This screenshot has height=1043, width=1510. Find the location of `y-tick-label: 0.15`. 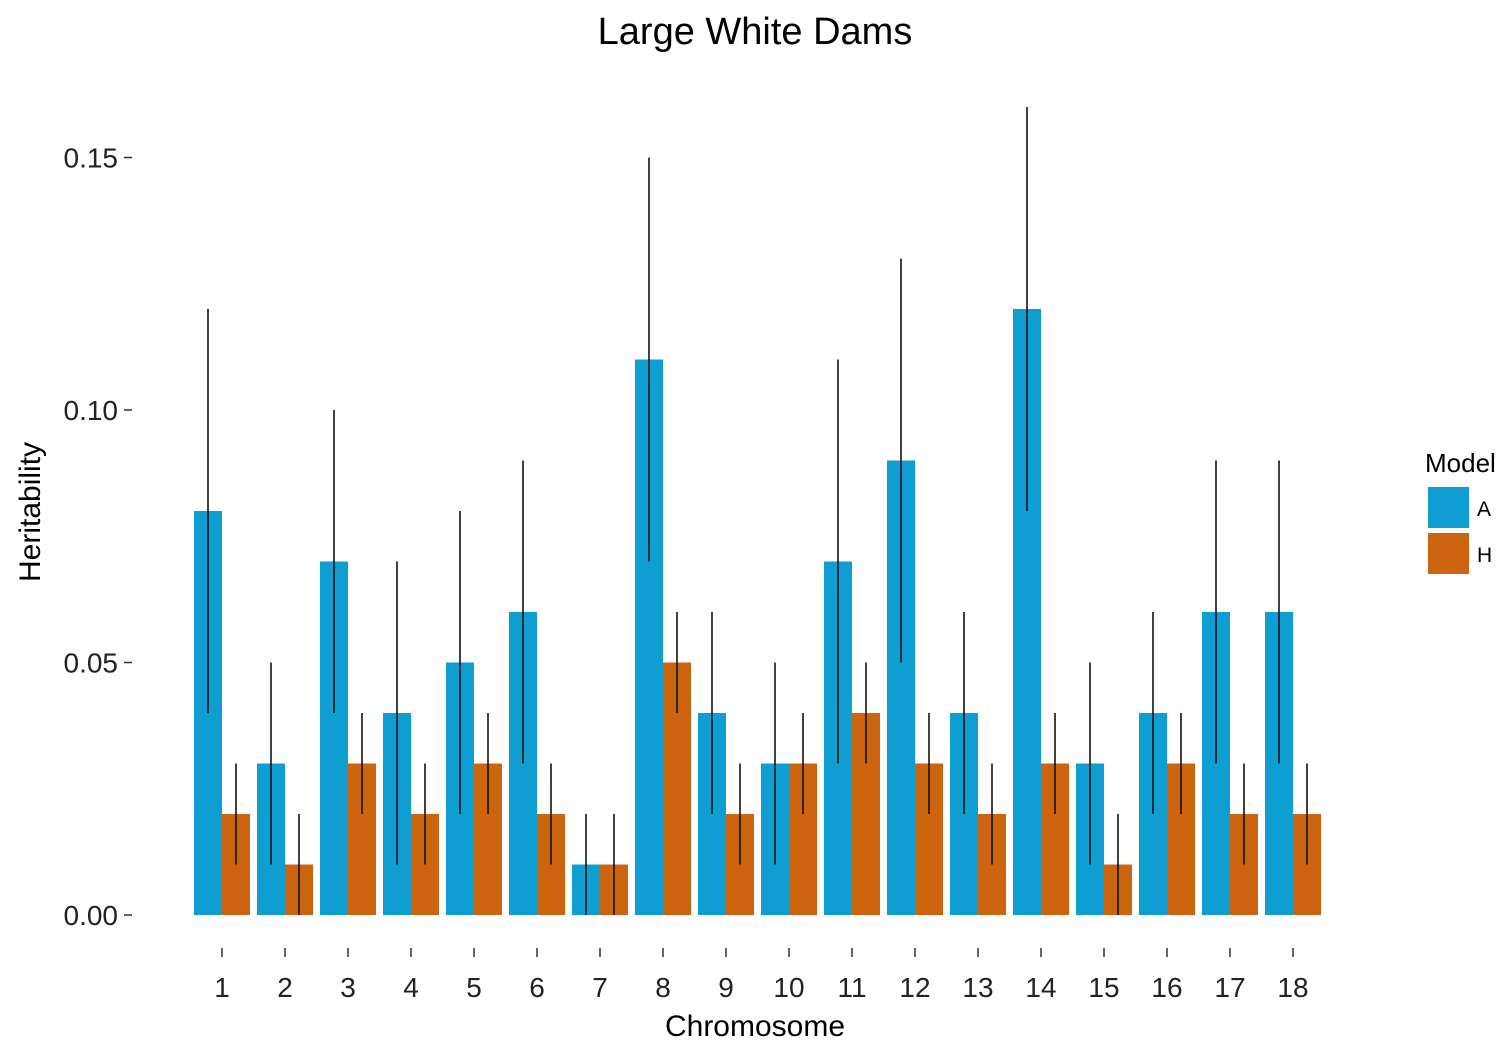

y-tick-label: 0.15 is located at coordinates (91, 158).